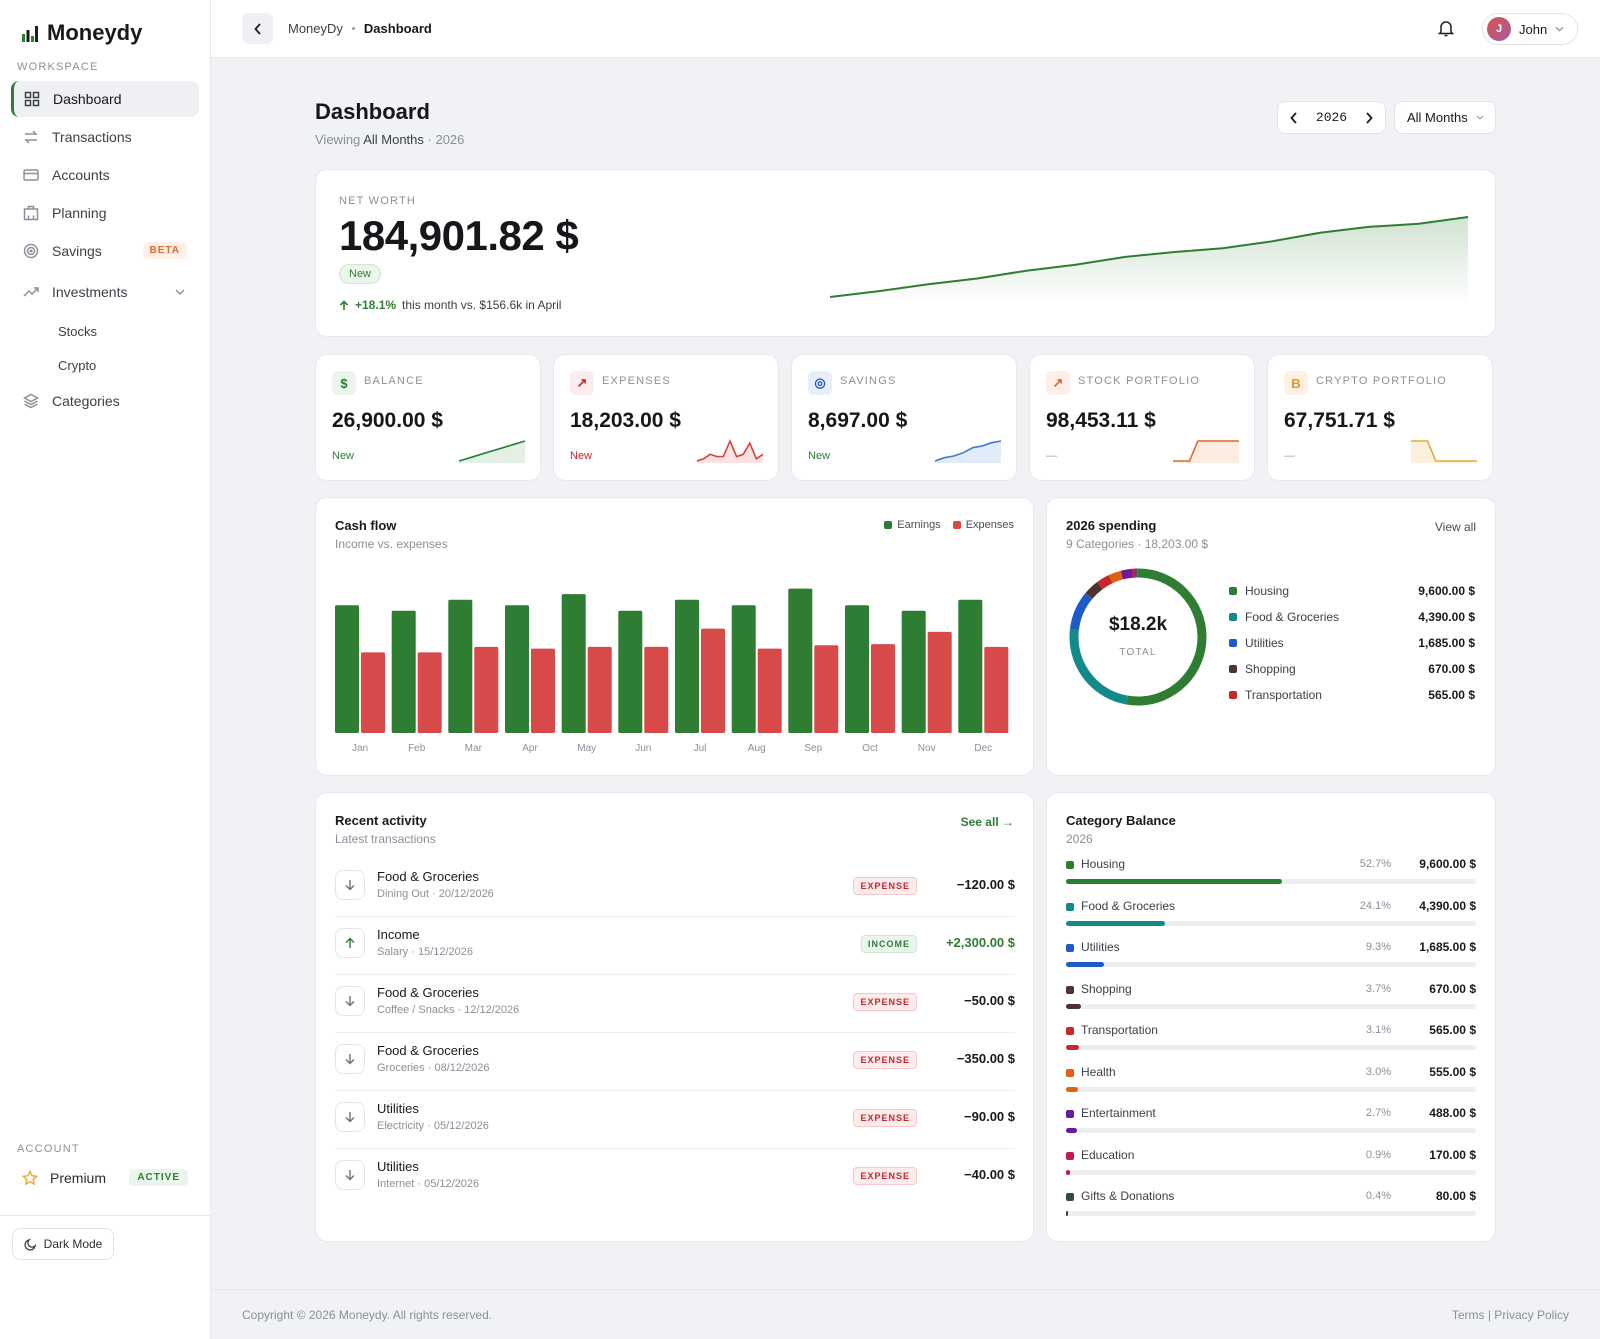 The height and width of the screenshot is (1339, 1600). What do you see at coordinates (105, 175) in the screenshot?
I see `sidebar-item-accounts: Accounts` at bounding box center [105, 175].